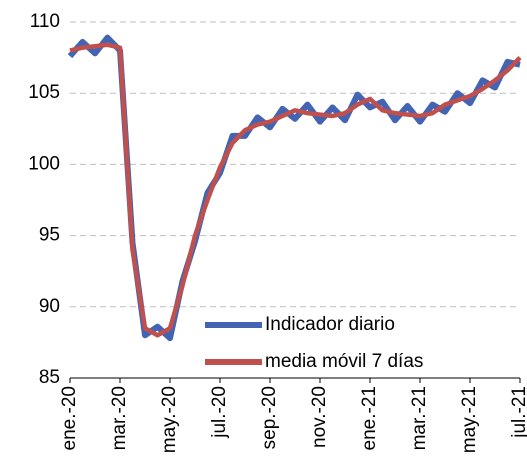 This screenshot has width=527, height=472. Describe the element at coordinates (219, 412) in the screenshot. I see `x-tick-label: jul.-20` at that location.